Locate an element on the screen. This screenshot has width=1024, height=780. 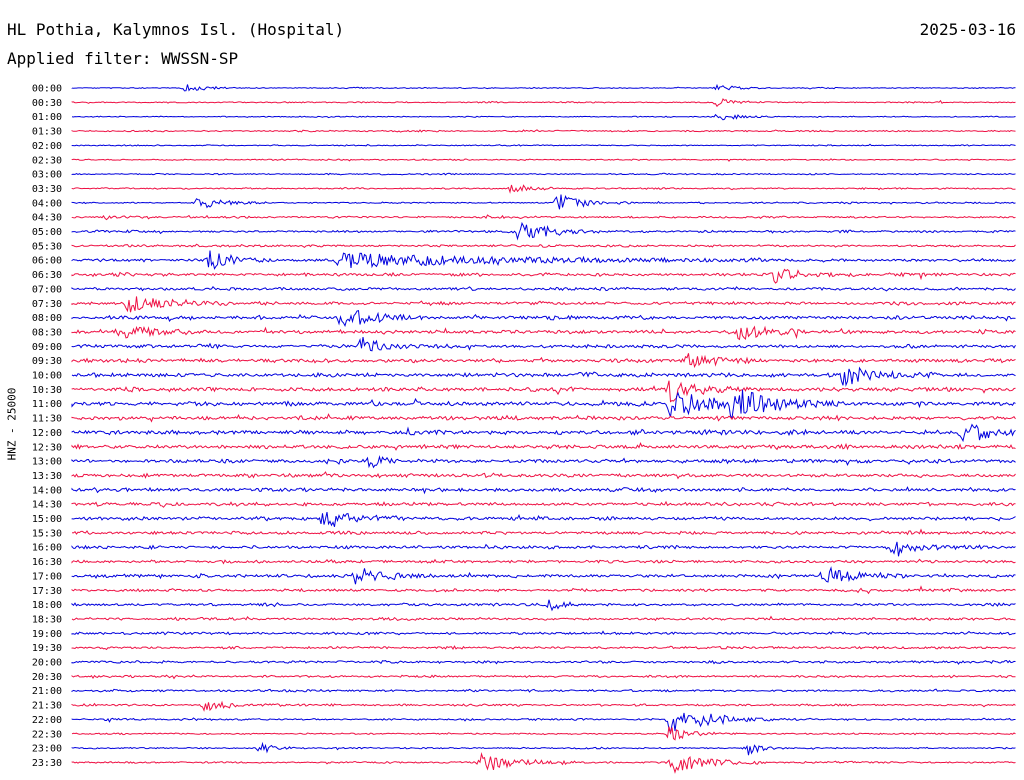
row-time-label: 10:30 is located at coordinates (47, 390).